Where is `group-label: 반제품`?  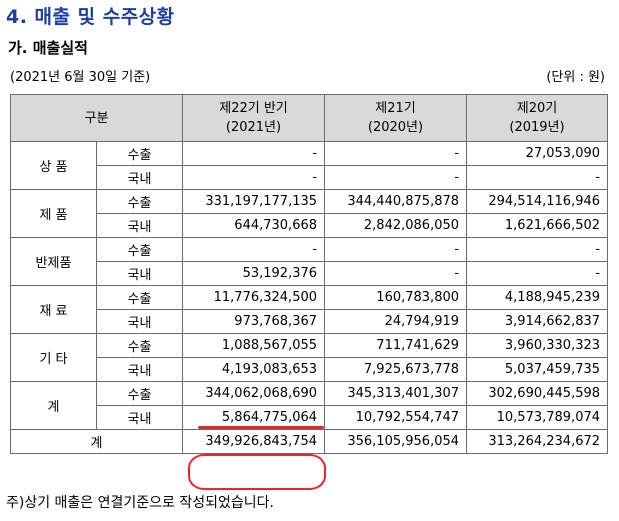
group-label: 반제품 is located at coordinates (53, 261).